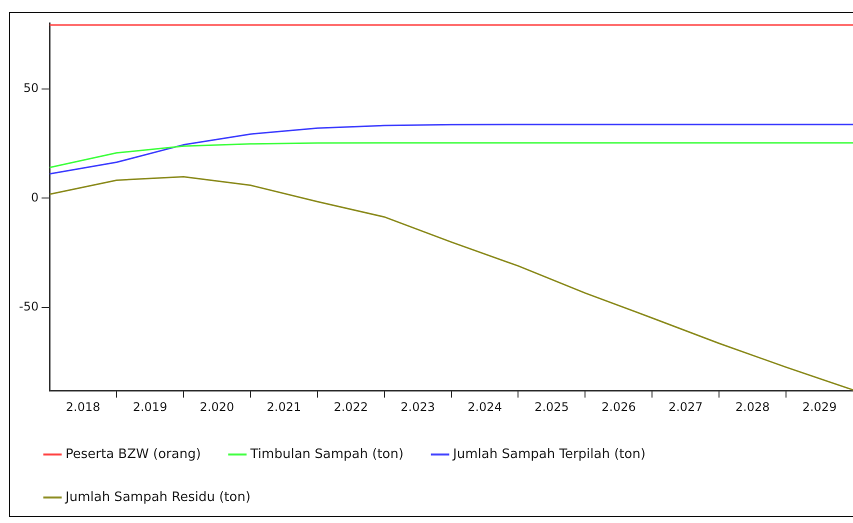  I want to click on x-tick-label: 2.028, so click(752, 407).